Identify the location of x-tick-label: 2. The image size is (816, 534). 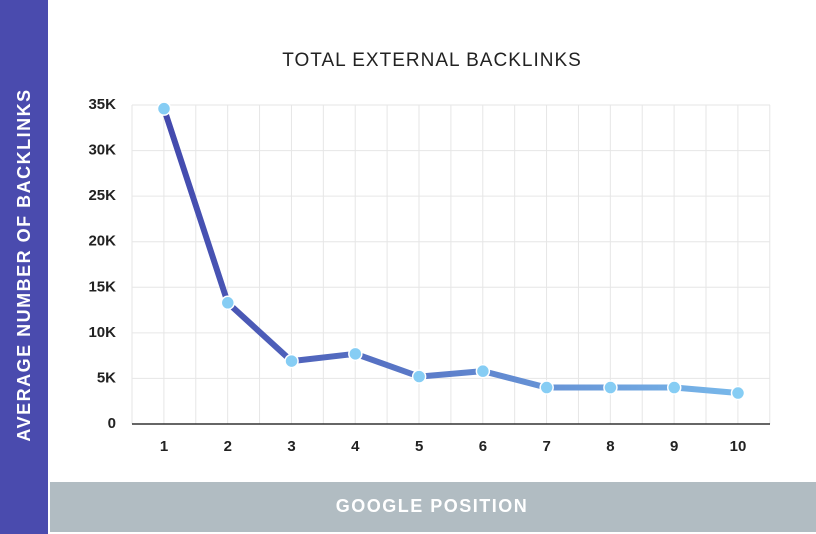
(228, 446).